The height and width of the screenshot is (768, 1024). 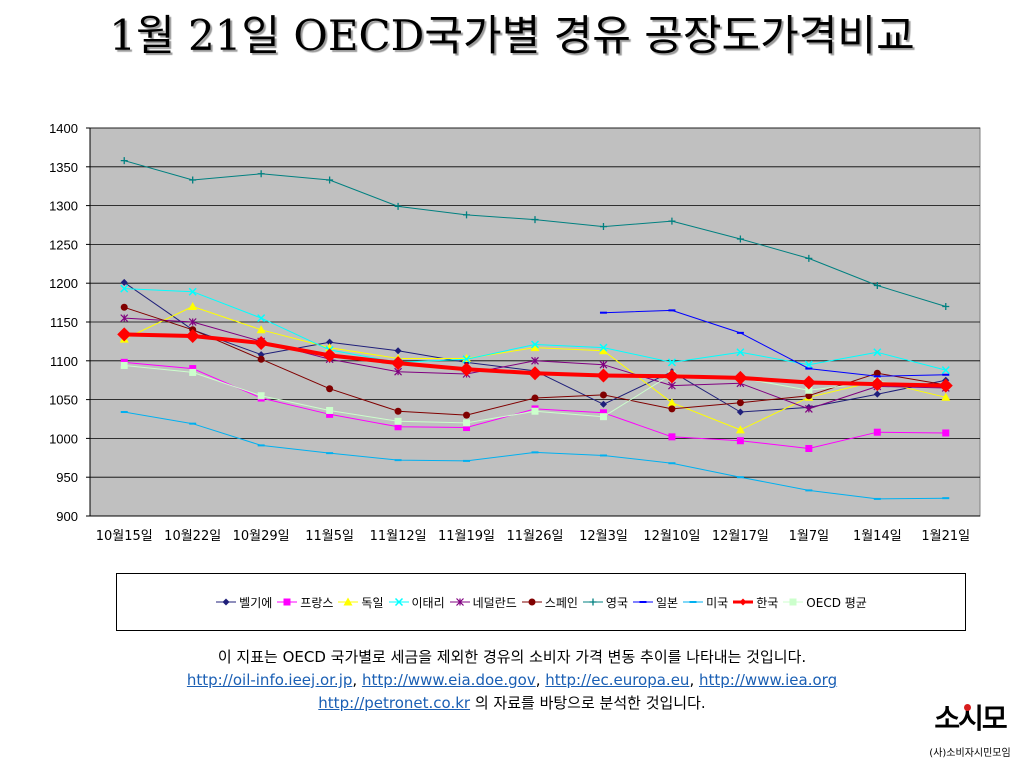 What do you see at coordinates (448, 680) in the screenshot?
I see `source-link-eia: http://www.eia.doe.gov` at bounding box center [448, 680].